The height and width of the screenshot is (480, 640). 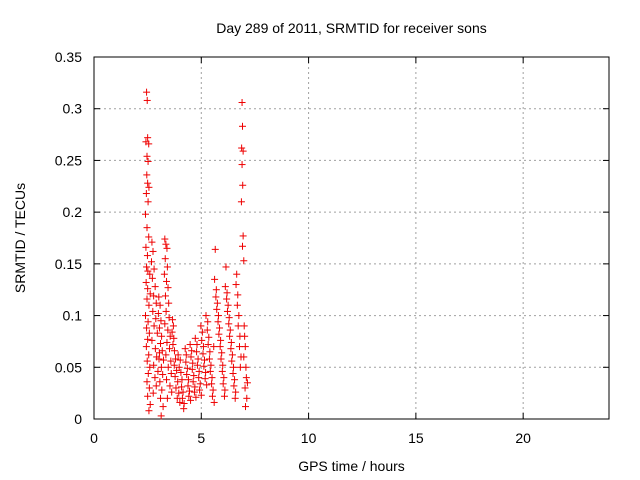 What do you see at coordinates (68, 238) in the screenshot?
I see `y-tick-labels: 0 0.05 0.1 0.15 0.2 0.25 0.3 0.35` at bounding box center [68, 238].